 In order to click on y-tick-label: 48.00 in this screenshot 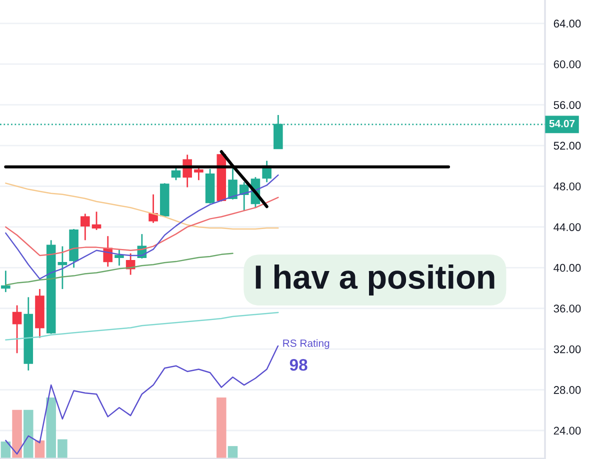, I will do `click(567, 186)`.